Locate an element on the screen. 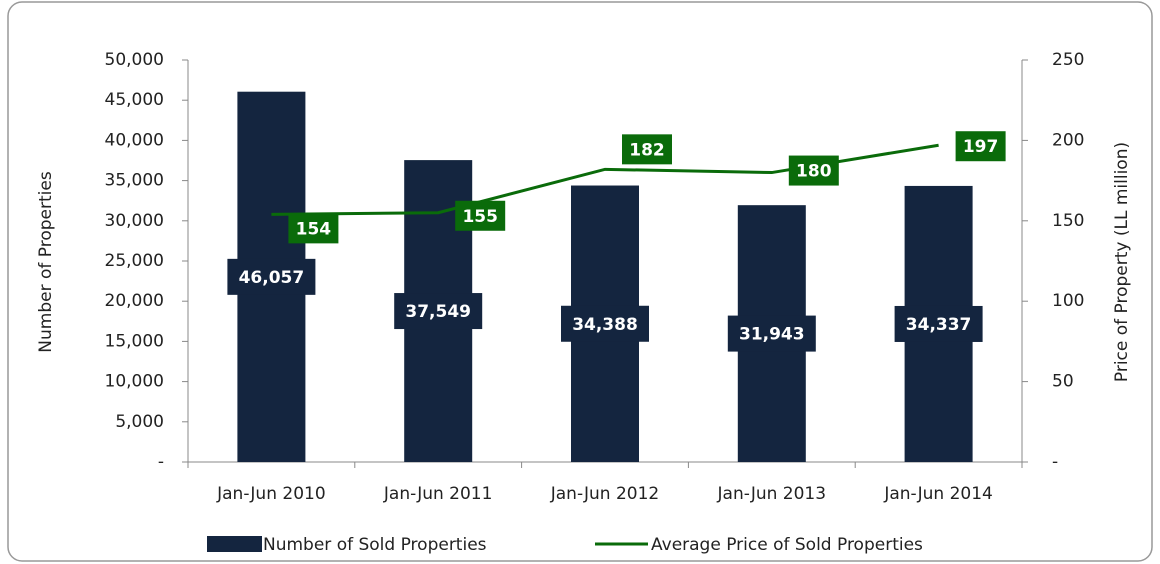  data-label: 154 is located at coordinates (314, 229).